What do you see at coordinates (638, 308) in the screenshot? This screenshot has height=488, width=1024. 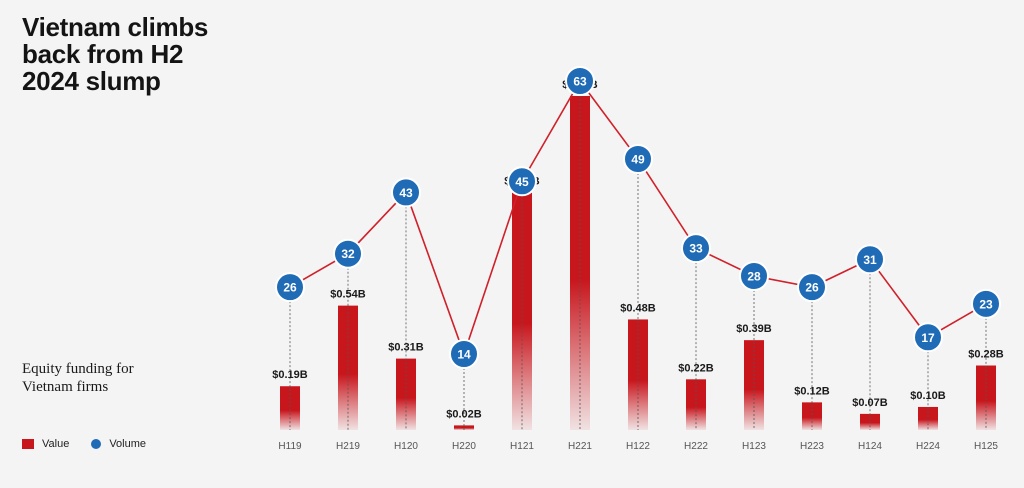 I see `bar-value-label: $0.48B` at bounding box center [638, 308].